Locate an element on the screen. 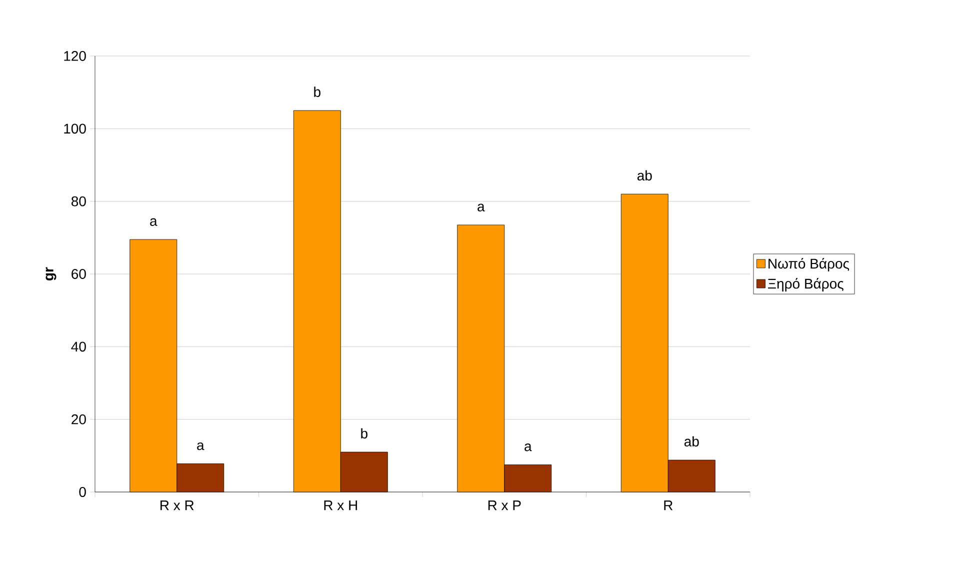 The width and height of the screenshot is (957, 567). legend-label: Νωπό Βάρος is located at coordinates (809, 265).